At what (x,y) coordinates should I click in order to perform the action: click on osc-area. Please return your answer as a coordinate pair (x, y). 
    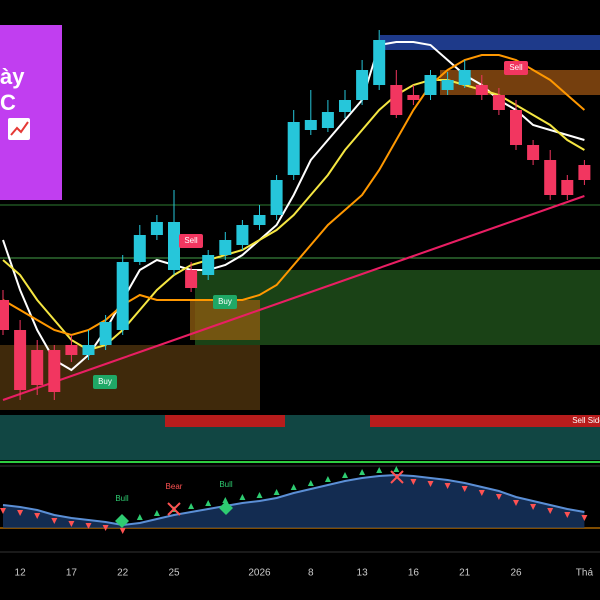
    Looking at the image, I should click on (294, 501).